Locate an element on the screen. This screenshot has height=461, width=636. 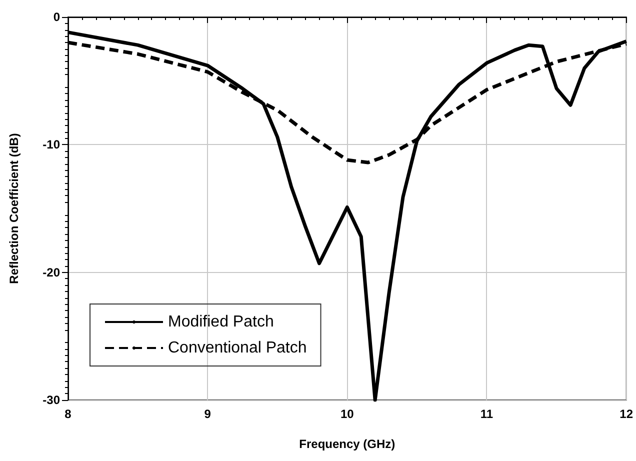
x-tick-label: 11 is located at coordinates (487, 414).